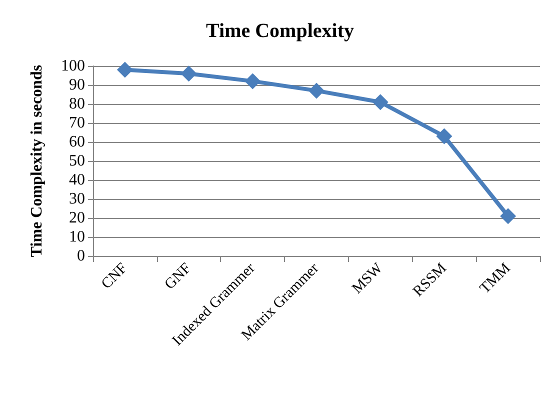  What do you see at coordinates (77, 104) in the screenshot?
I see `y-tick-label: 80` at bounding box center [77, 104].